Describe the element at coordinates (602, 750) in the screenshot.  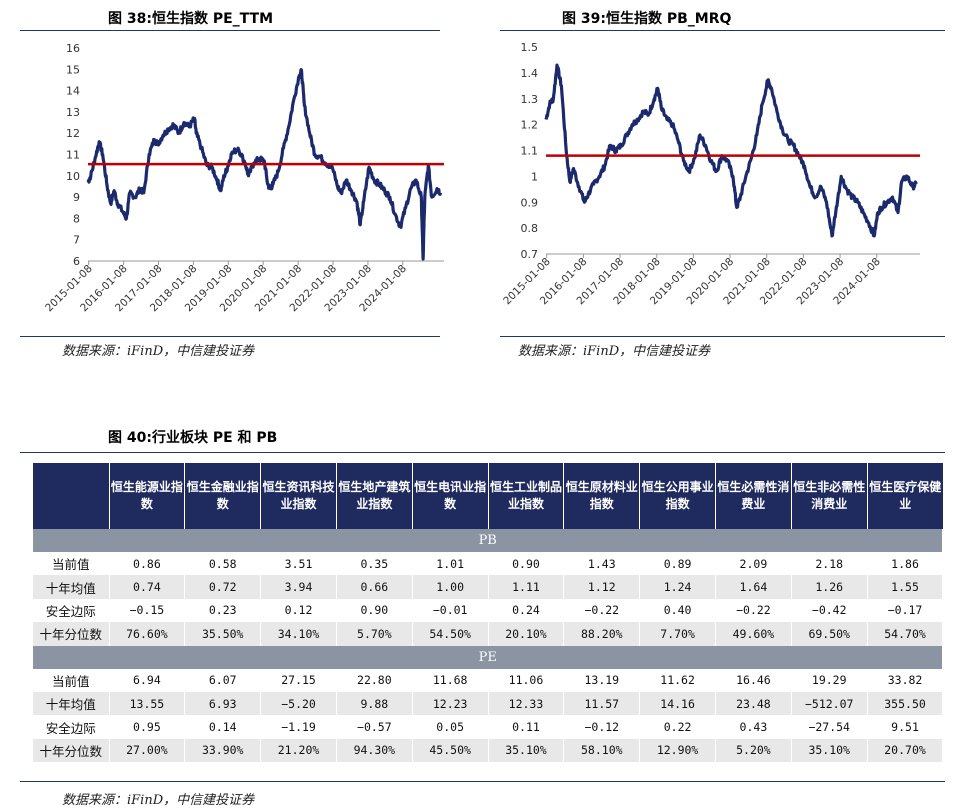
I see `table-cell: 58.10%` at that location.